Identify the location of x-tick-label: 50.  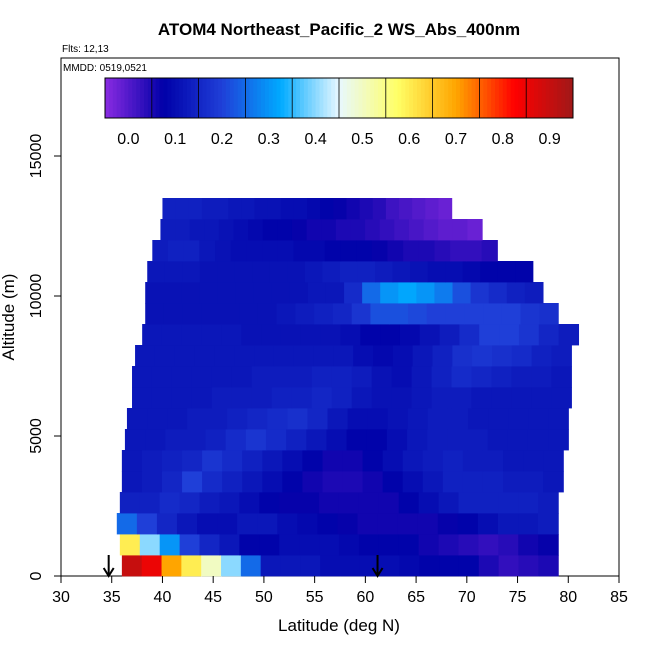
(264, 597).